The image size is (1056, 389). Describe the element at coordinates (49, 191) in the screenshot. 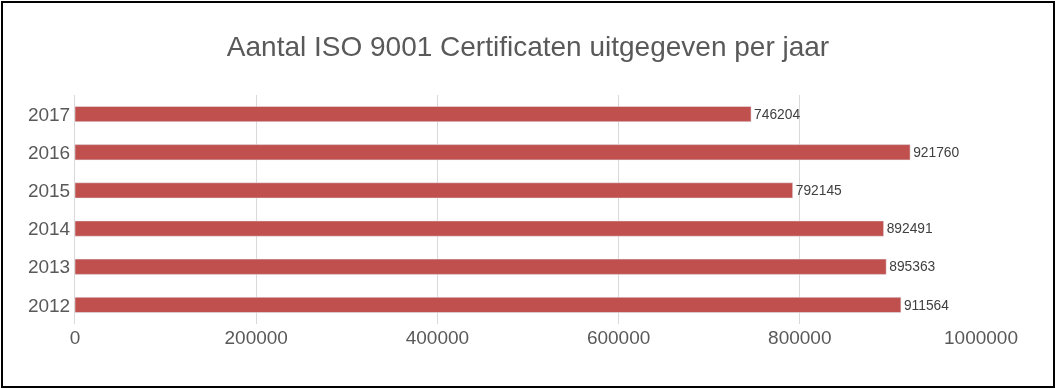

I see `y-tick-label: 2015` at that location.